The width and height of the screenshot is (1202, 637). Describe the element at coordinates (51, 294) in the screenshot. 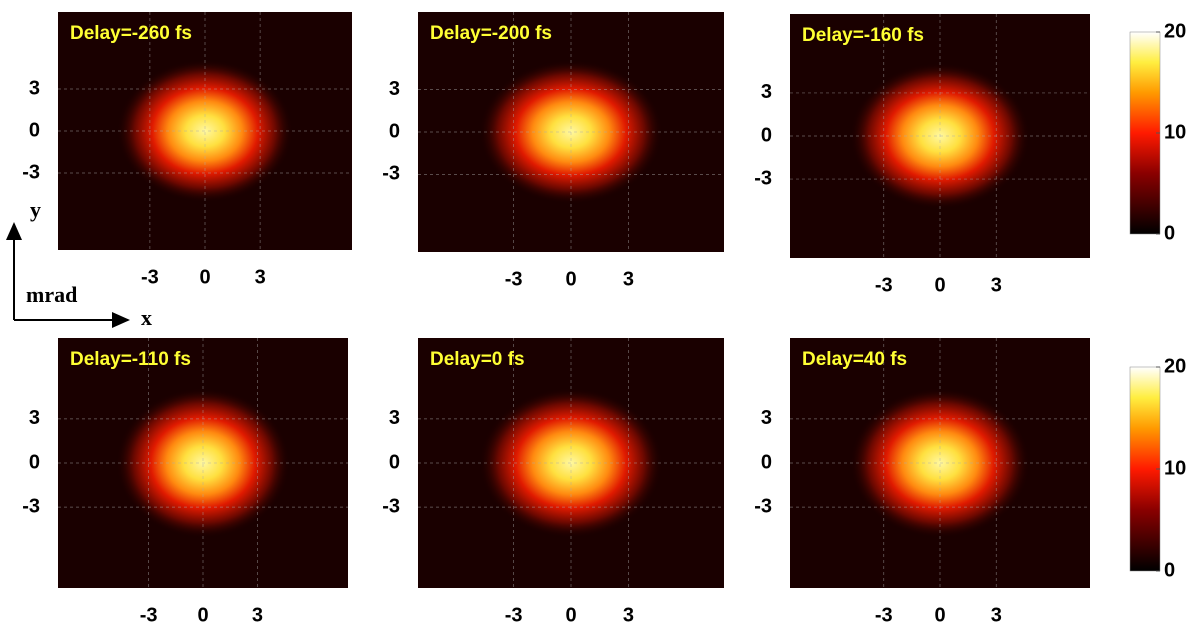

I see `unit-label: mrad` at that location.